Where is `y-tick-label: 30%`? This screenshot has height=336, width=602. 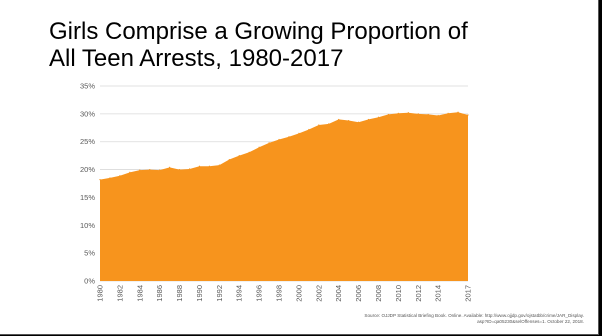
y-tick-label: 30% is located at coordinates (87, 113).